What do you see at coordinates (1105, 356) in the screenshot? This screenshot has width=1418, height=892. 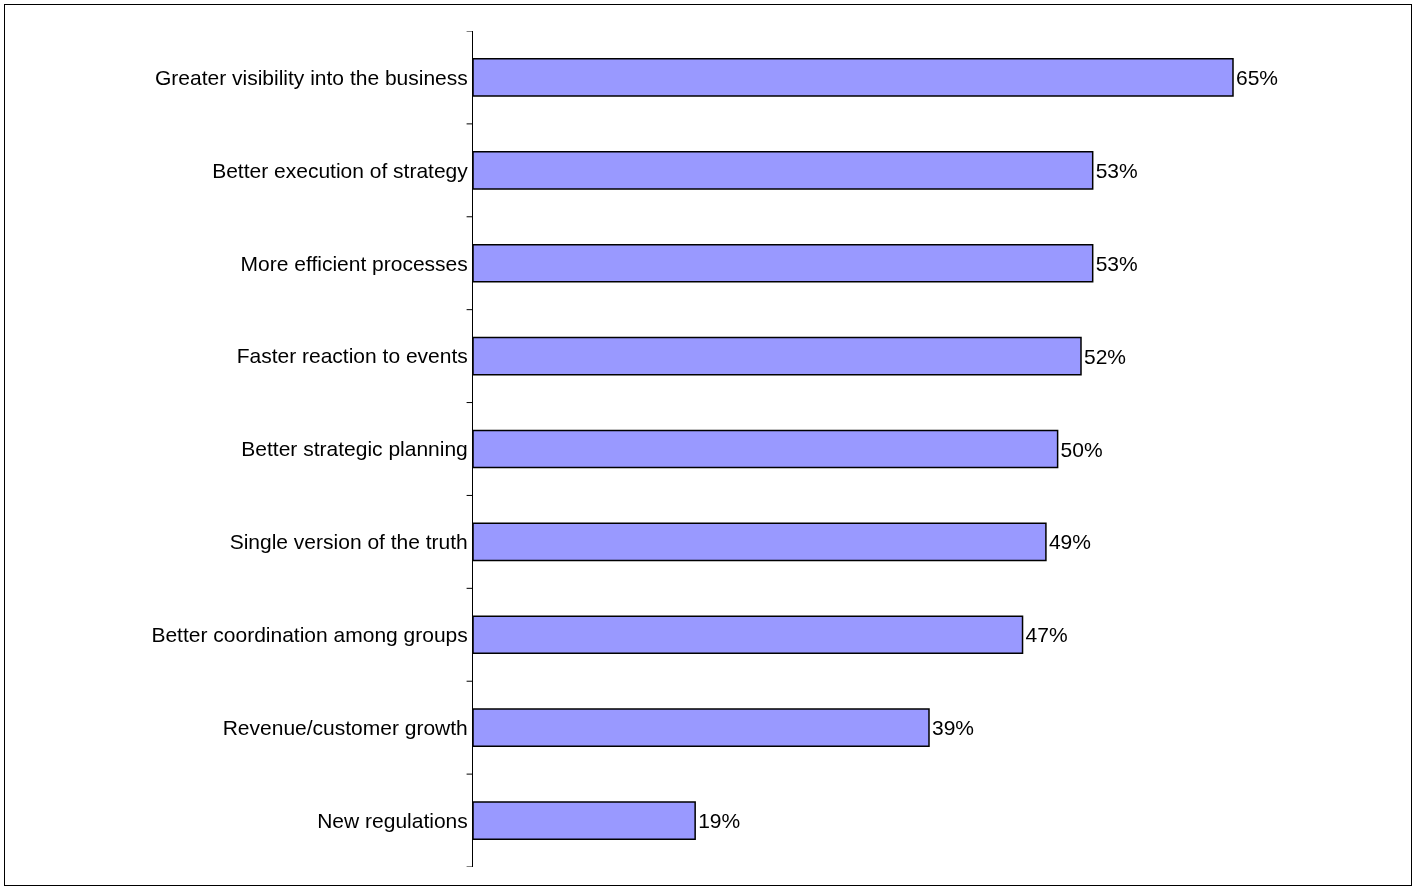 I see `data-label: 52%` at bounding box center [1105, 356].